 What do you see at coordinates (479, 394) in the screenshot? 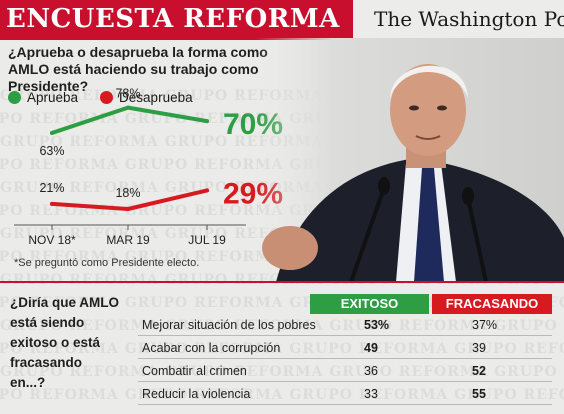
I see `value-fracasando: 55` at bounding box center [479, 394].